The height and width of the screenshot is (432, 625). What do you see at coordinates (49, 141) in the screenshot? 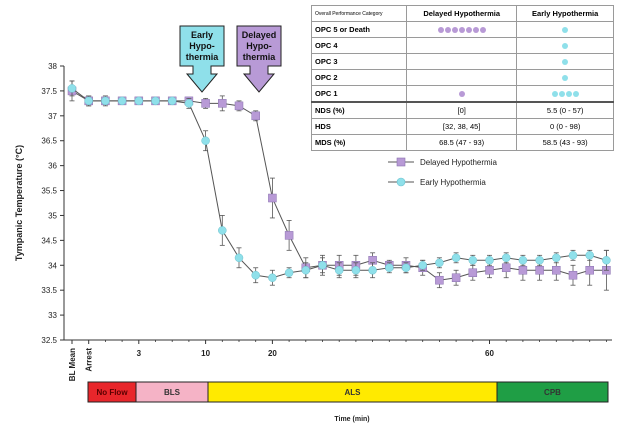
I see `y-tick-label: 36.5` at bounding box center [49, 141].